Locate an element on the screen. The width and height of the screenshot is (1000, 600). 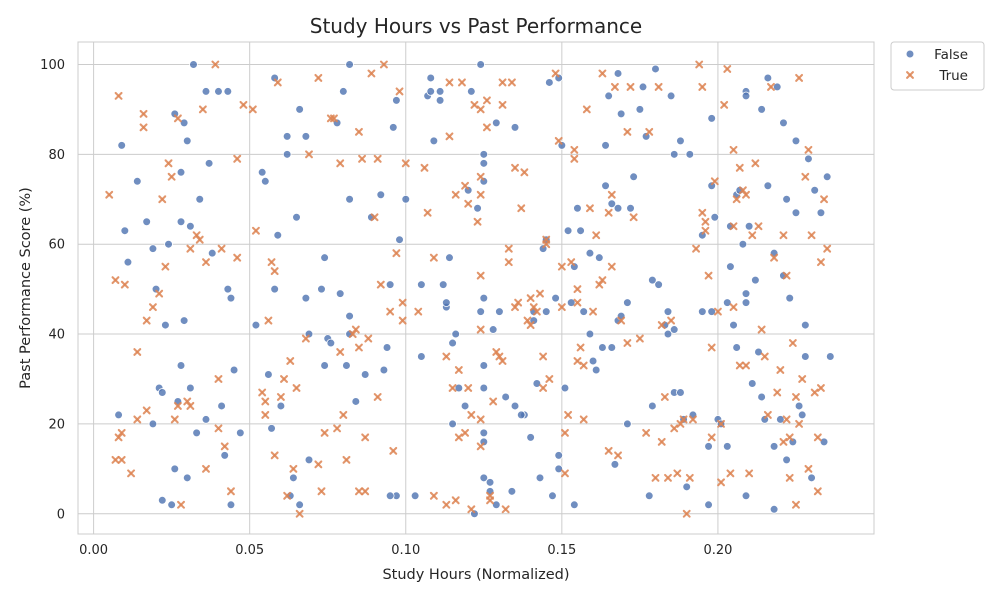
y-tick-label: 60 is located at coordinates (56, 245).